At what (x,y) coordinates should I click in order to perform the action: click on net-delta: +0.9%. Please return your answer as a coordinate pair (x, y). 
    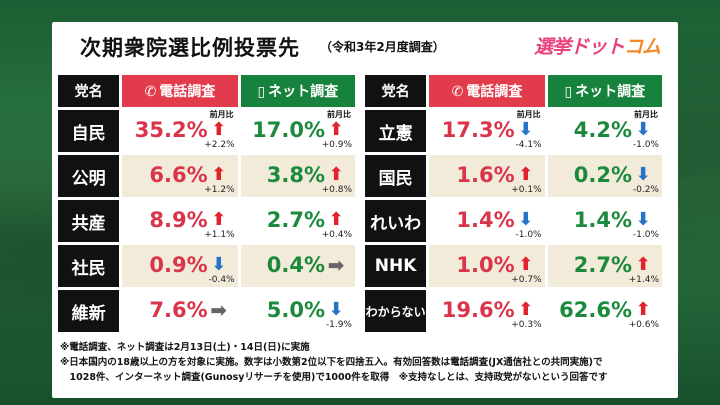
    Looking at the image, I should click on (336, 145).